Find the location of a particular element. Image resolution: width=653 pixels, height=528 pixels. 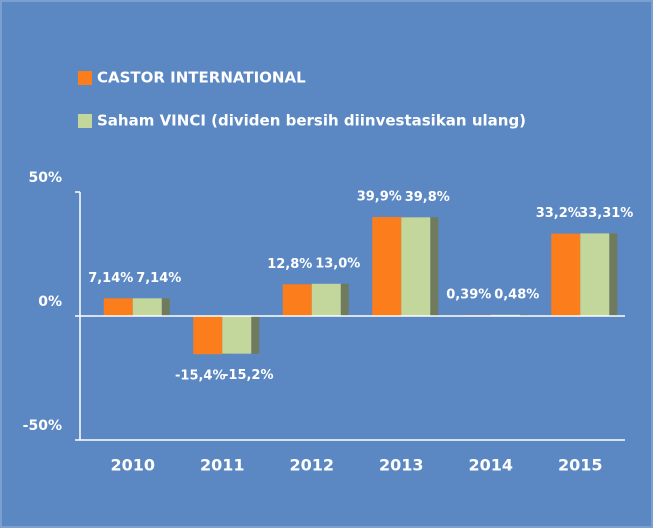

data-label: 0,39% is located at coordinates (468, 295).